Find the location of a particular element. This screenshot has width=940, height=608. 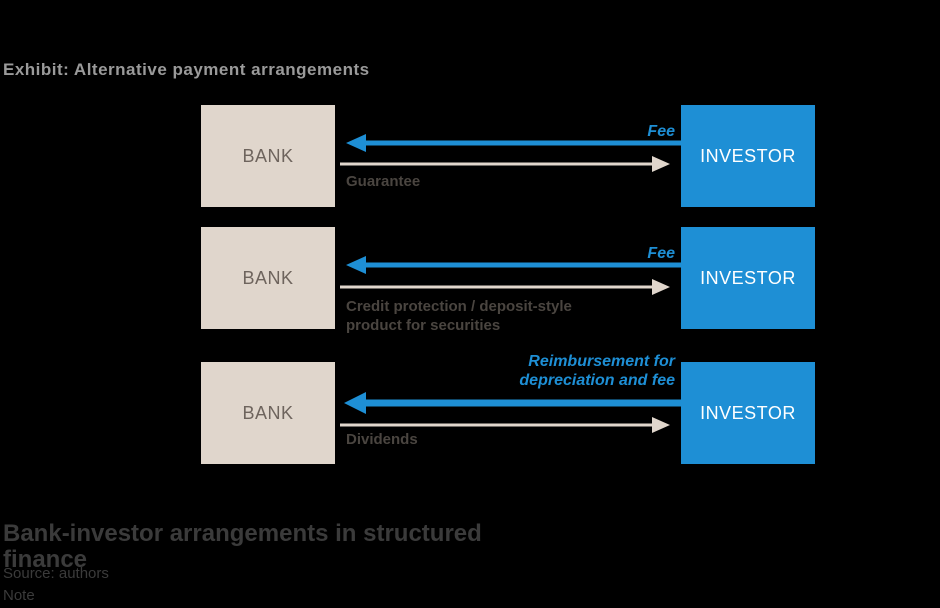

investor-label-2: INVESTOR is located at coordinates (748, 277).